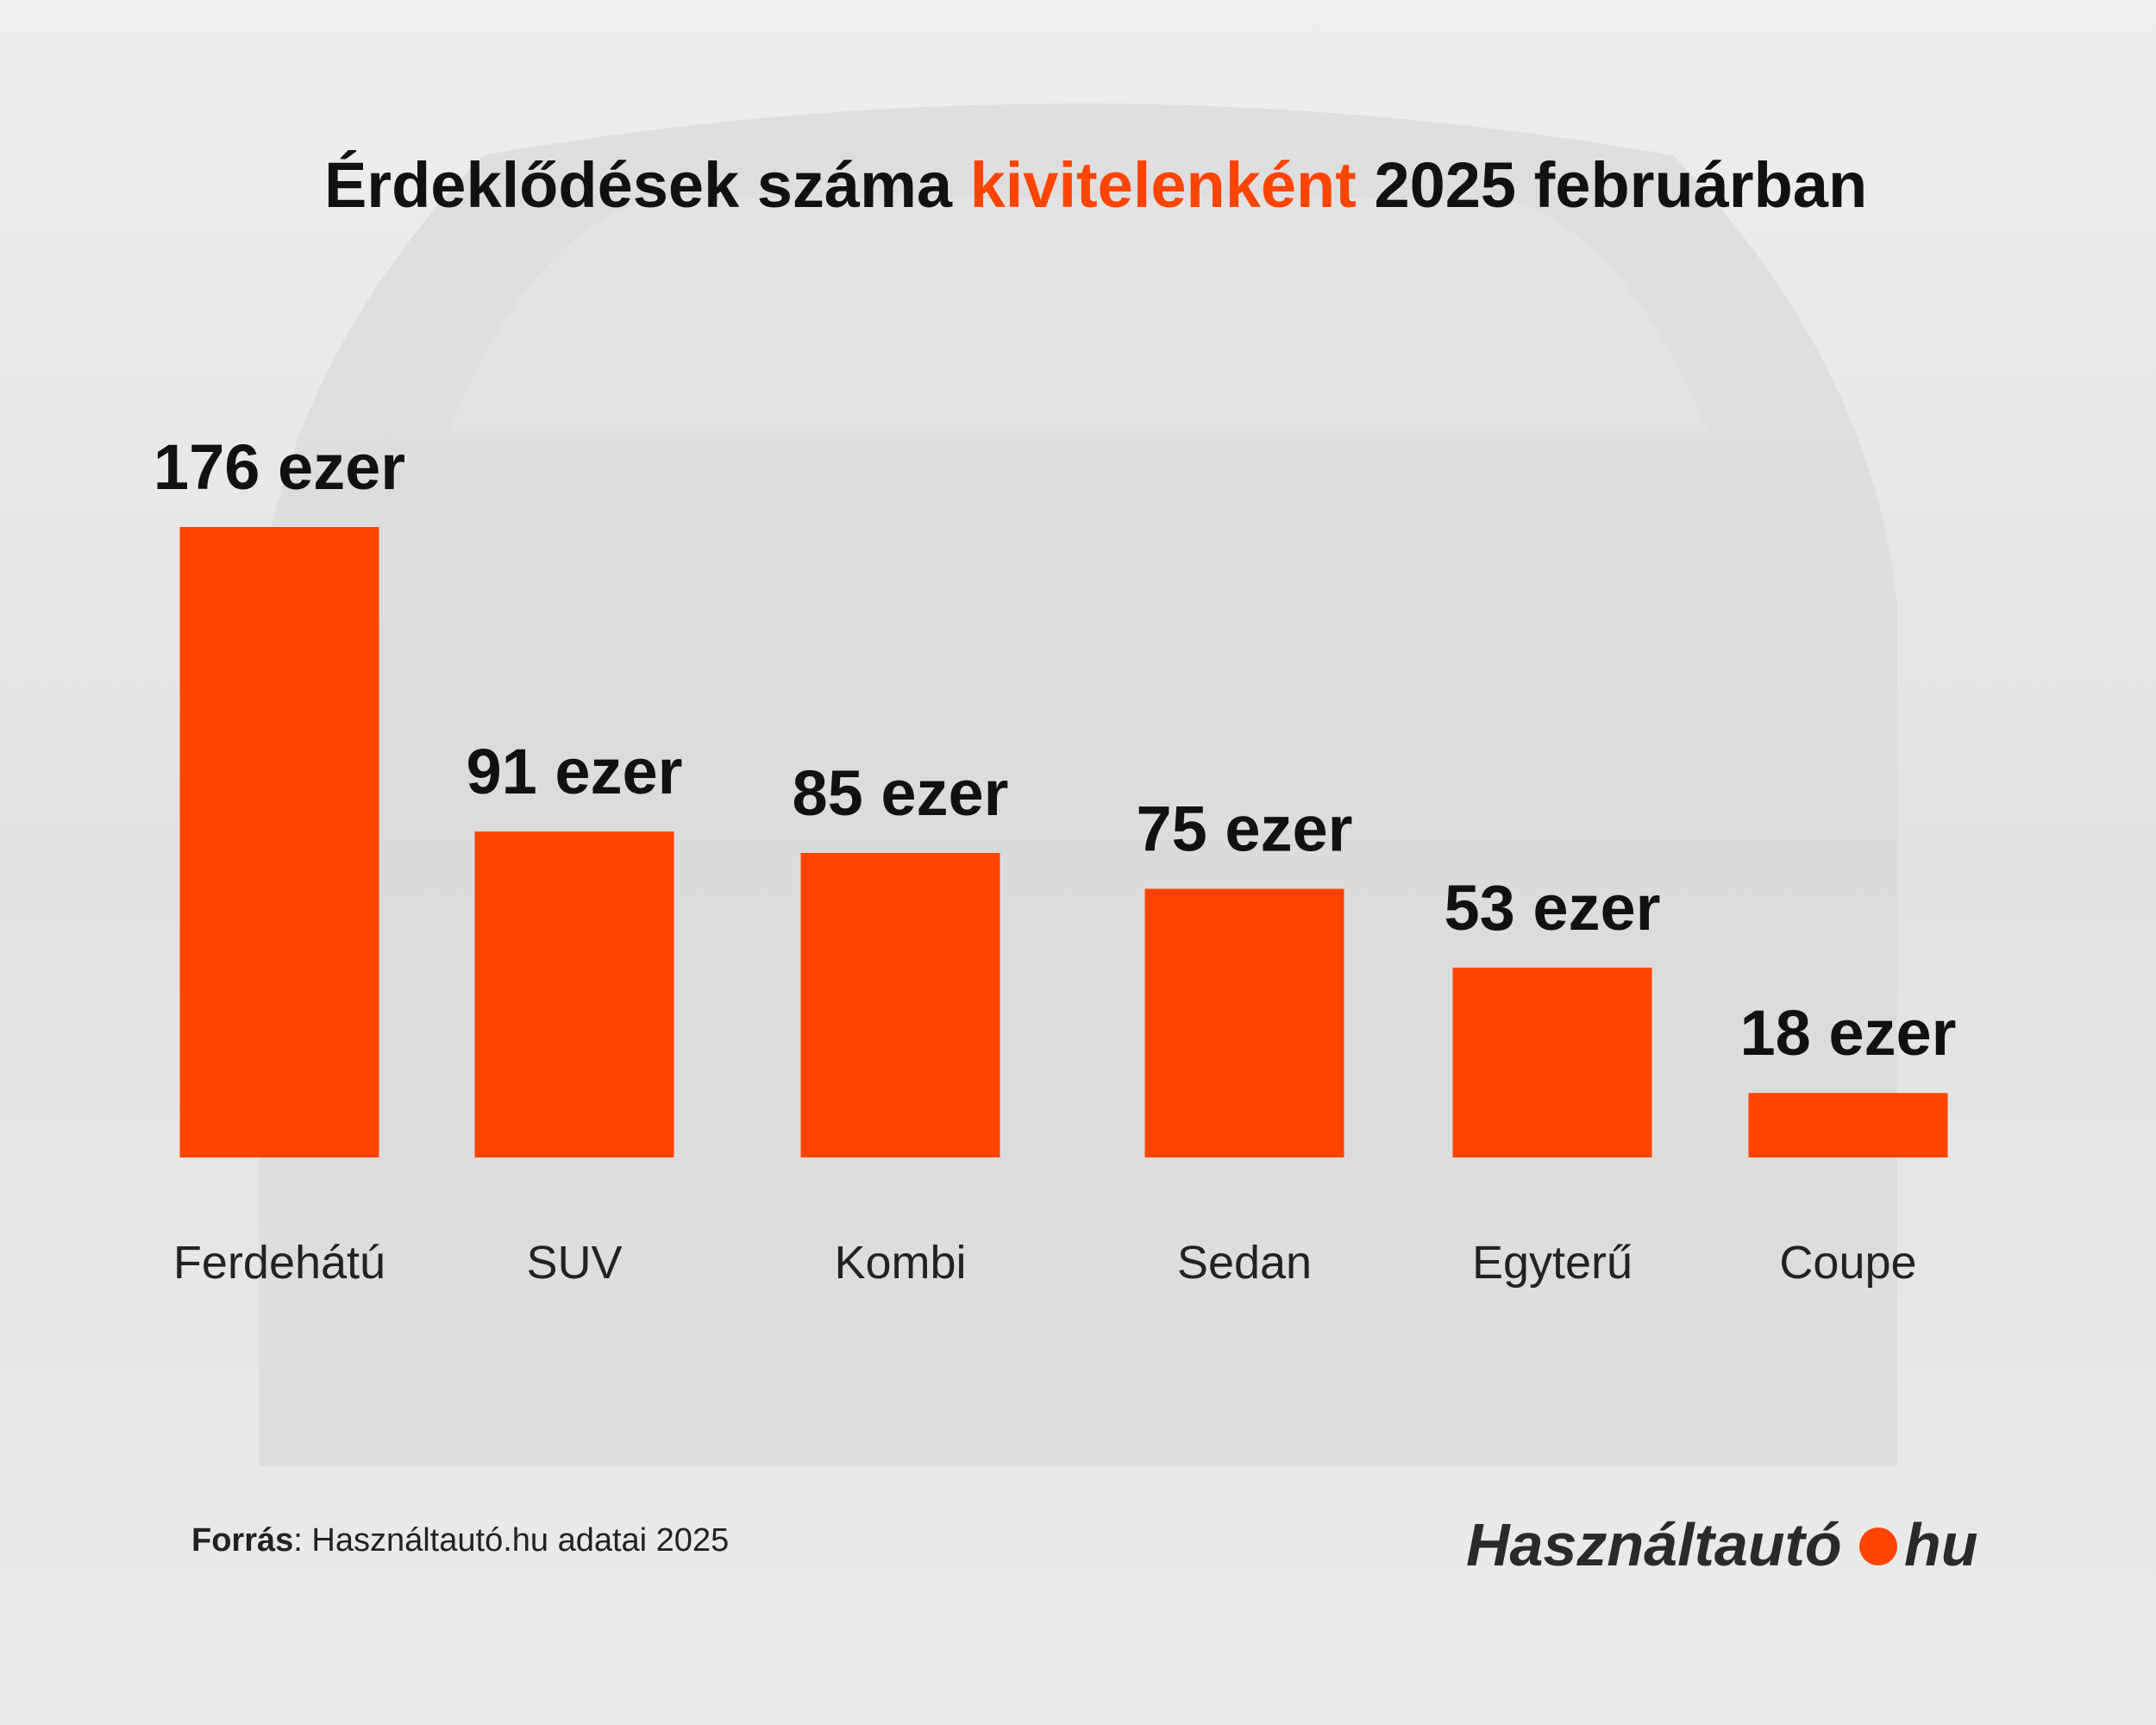 The image size is (2156, 1725). What do you see at coordinates (647, 185) in the screenshot?
I see `title-part: Érdeklődések száma` at bounding box center [647, 185].